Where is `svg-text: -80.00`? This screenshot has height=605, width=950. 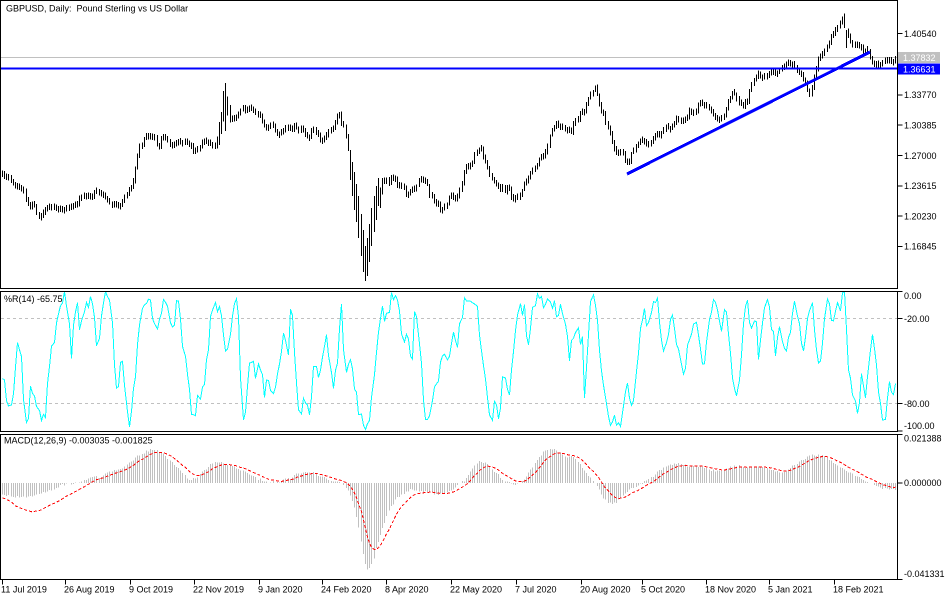 svg-text: -80.00 is located at coordinates (917, 404).